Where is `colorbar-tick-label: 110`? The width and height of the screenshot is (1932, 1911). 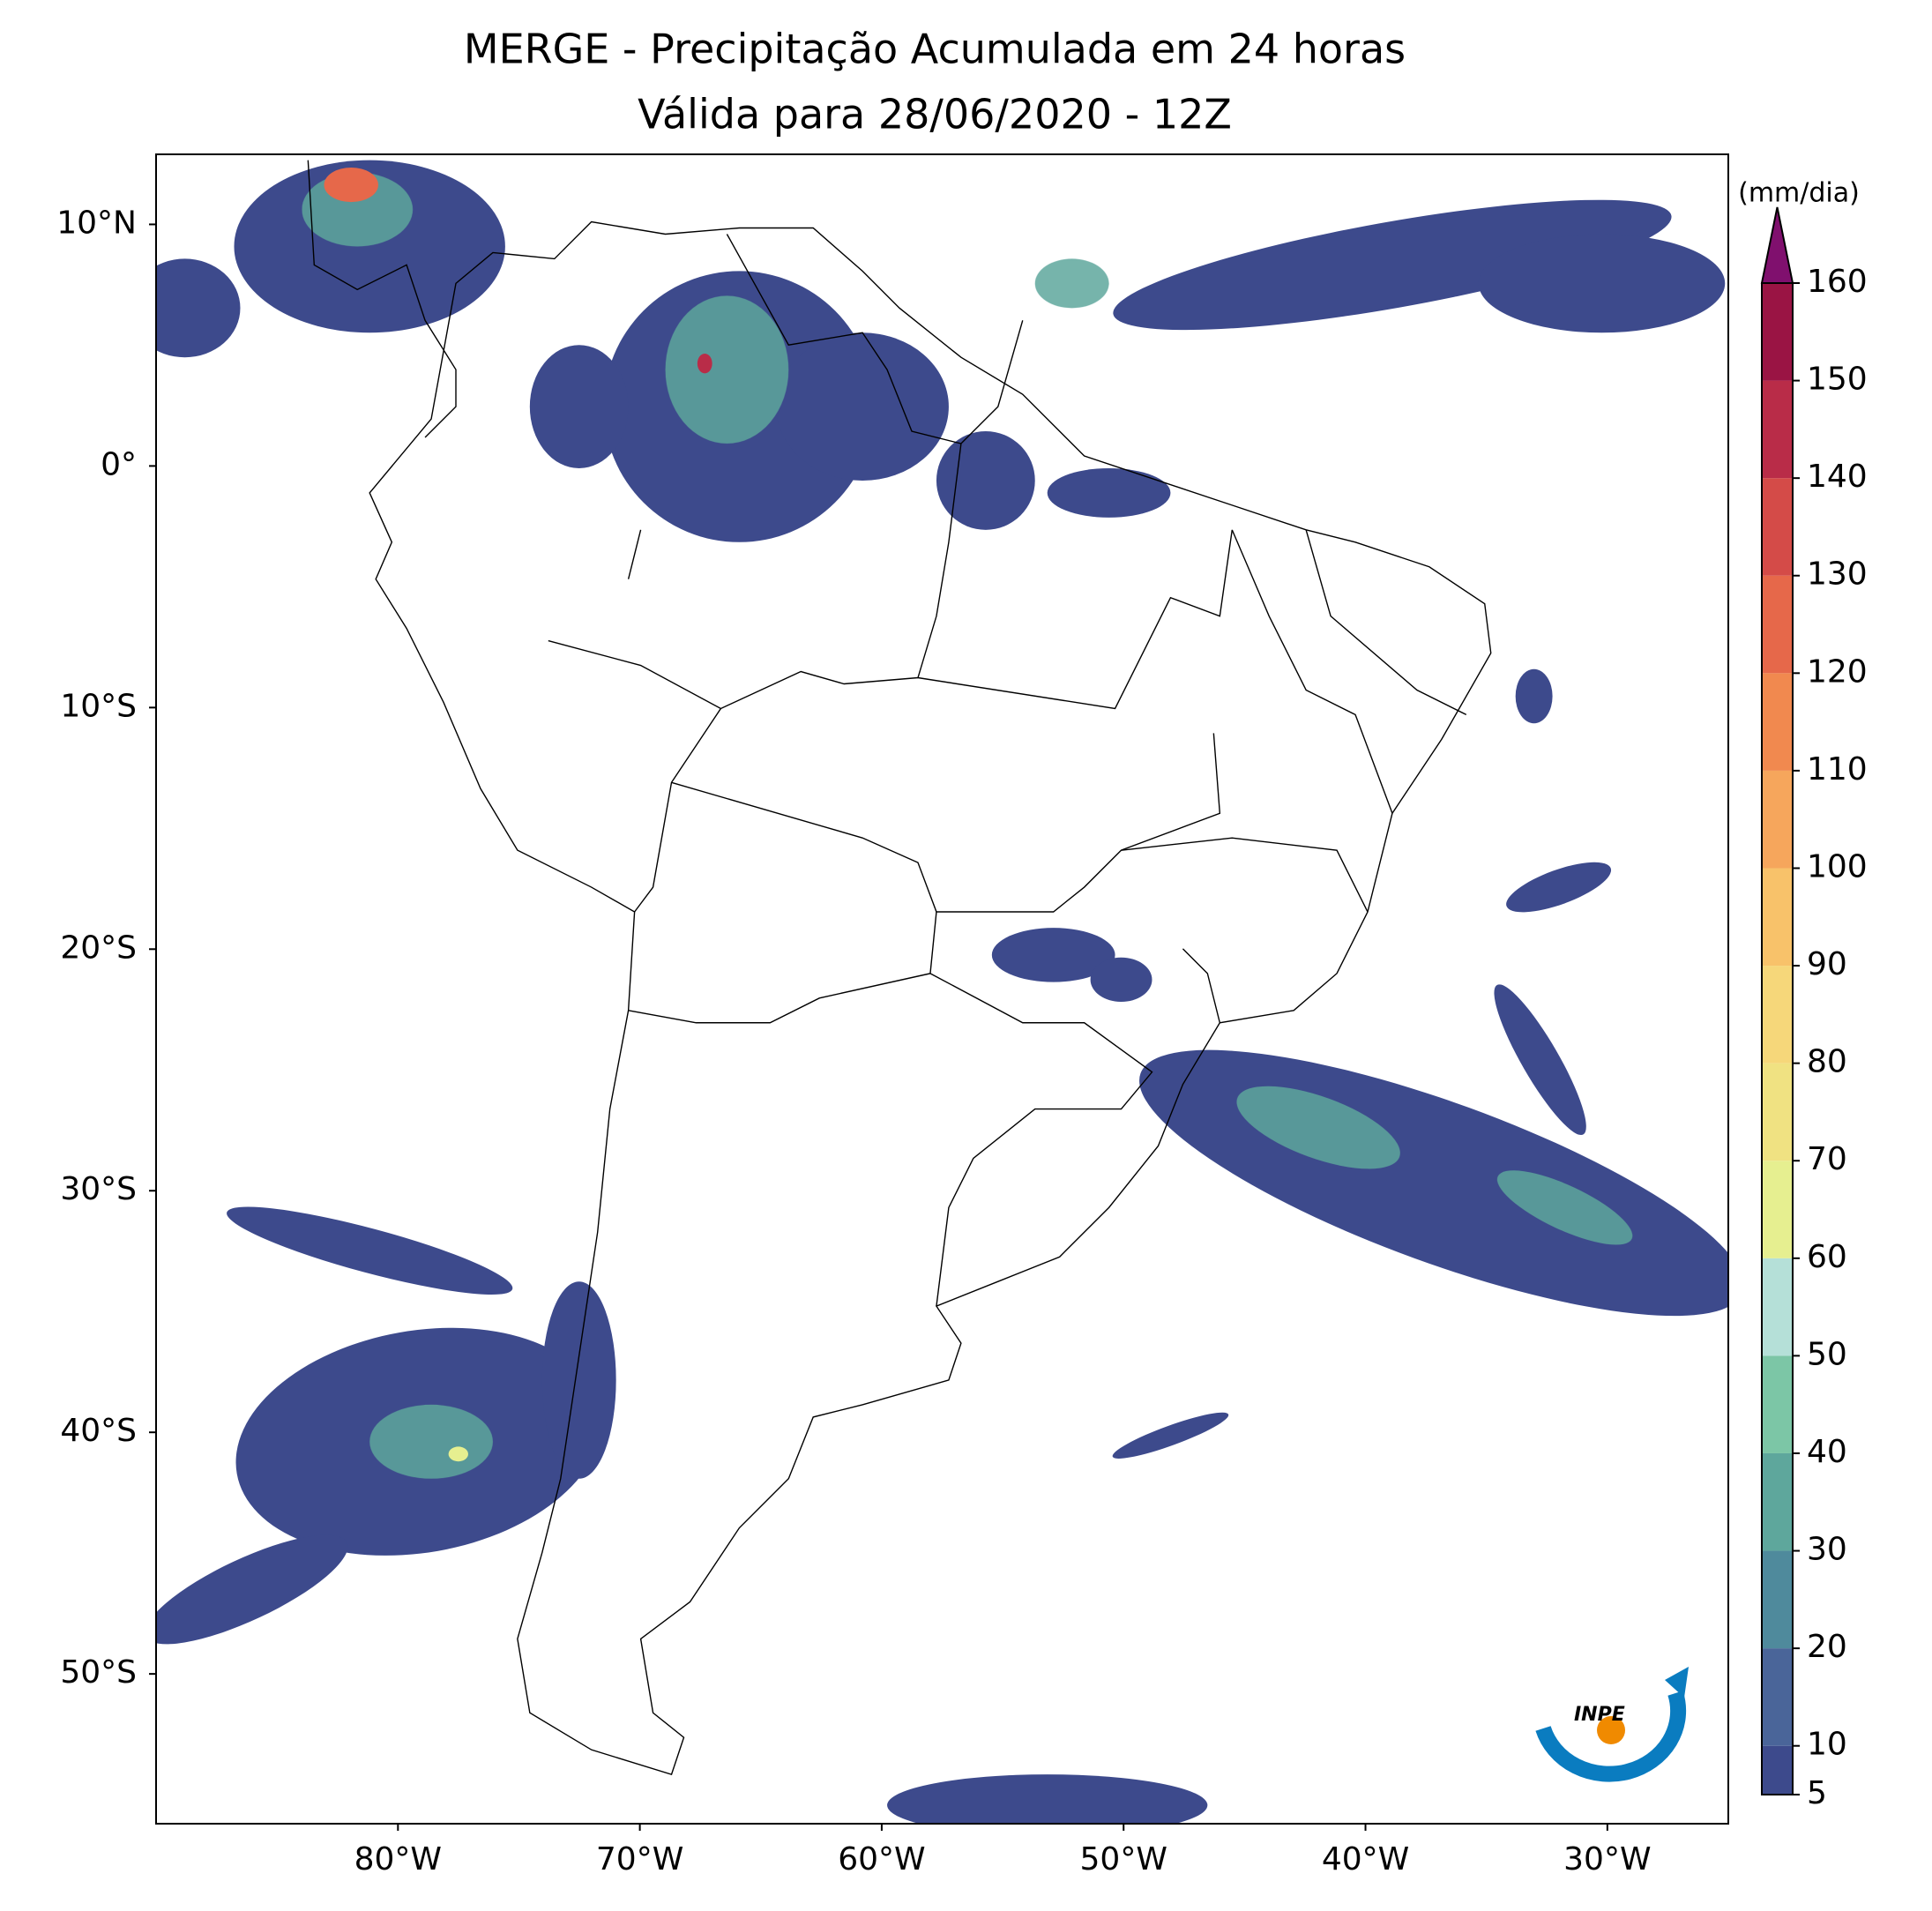 colorbar-tick-label: 110 is located at coordinates (1837, 769).